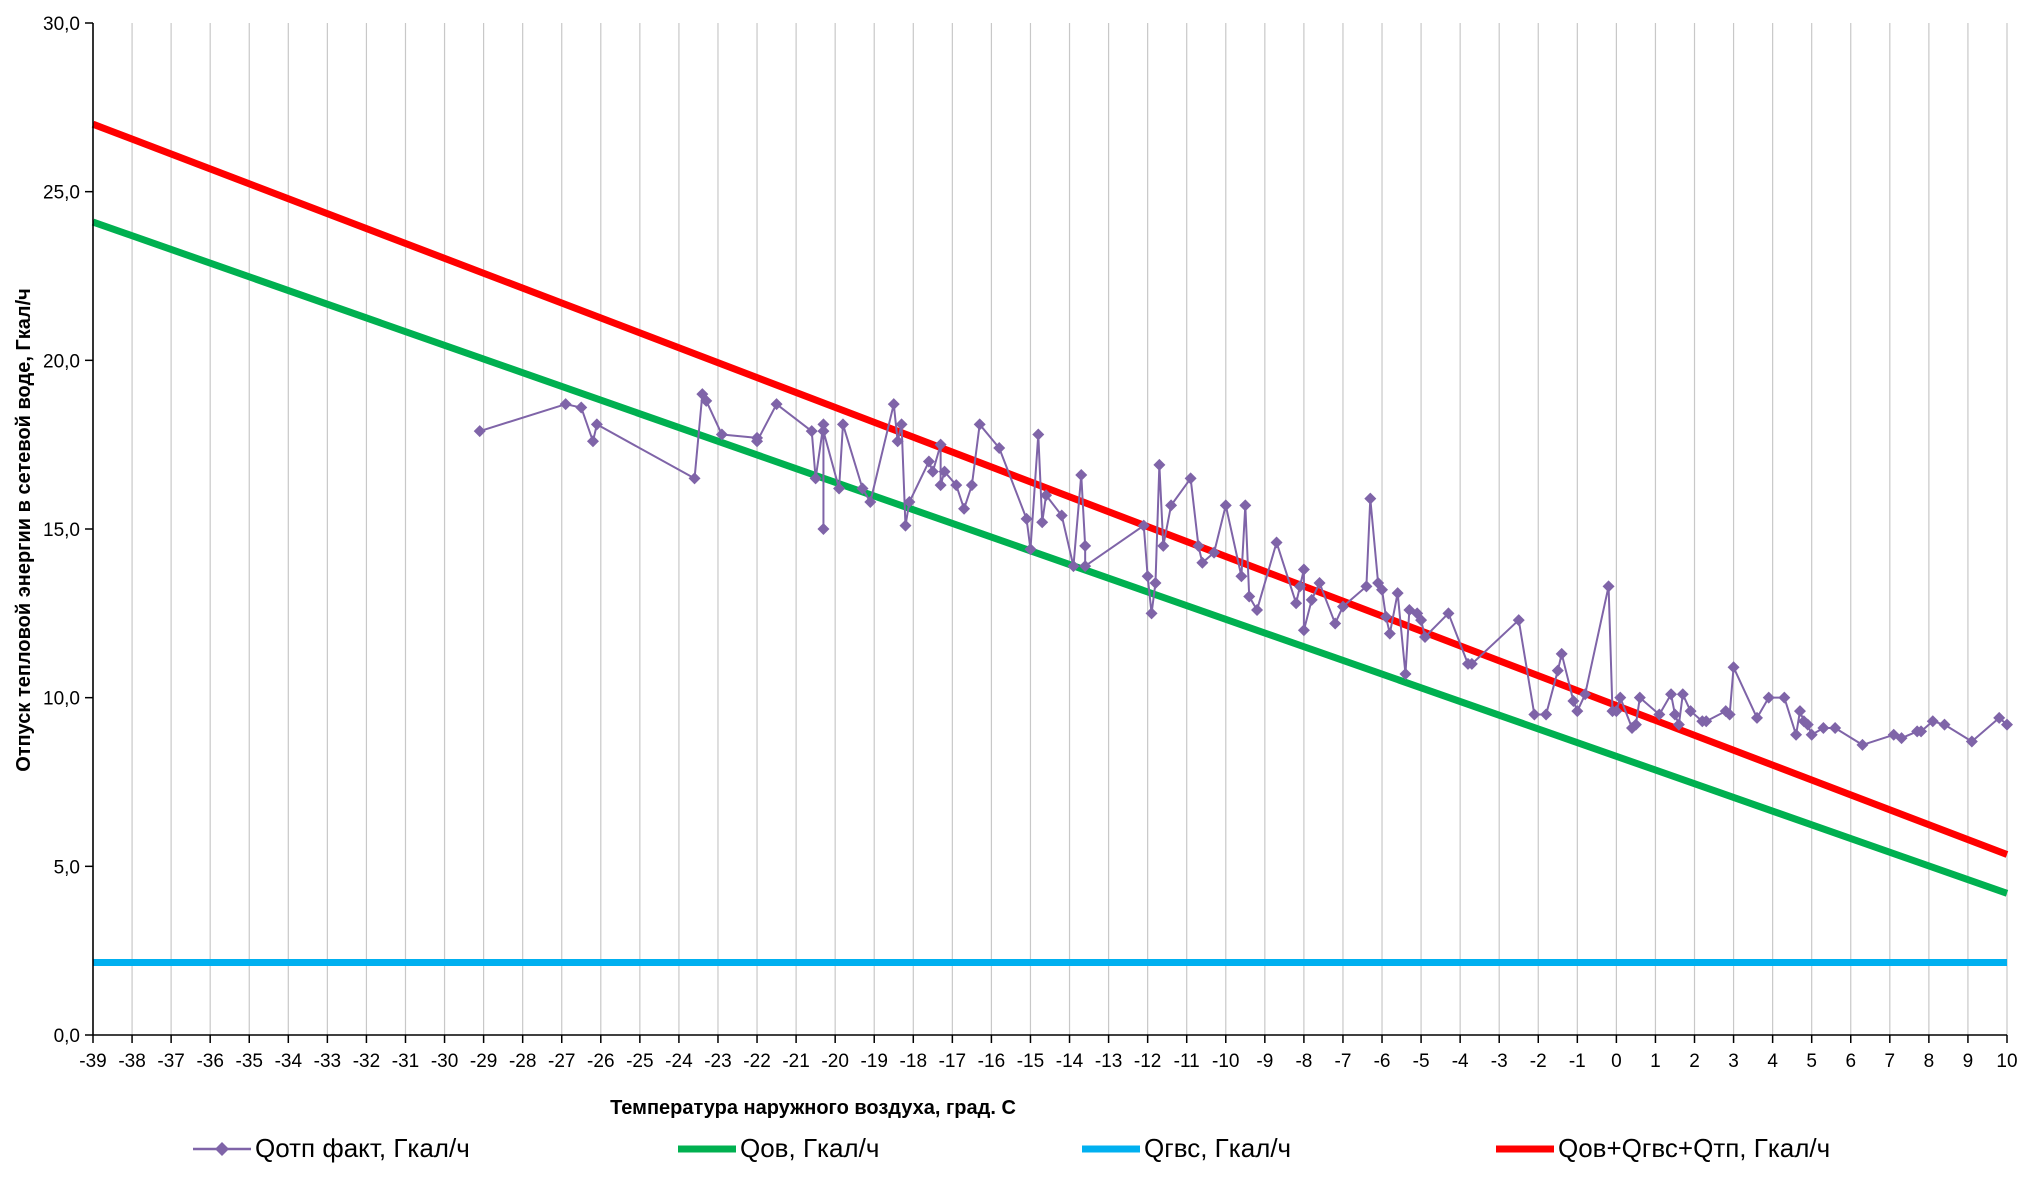 The width and height of the screenshot is (2022, 1182). Describe the element at coordinates (913, 1061) in the screenshot. I see `x-tick-label: -18` at that location.